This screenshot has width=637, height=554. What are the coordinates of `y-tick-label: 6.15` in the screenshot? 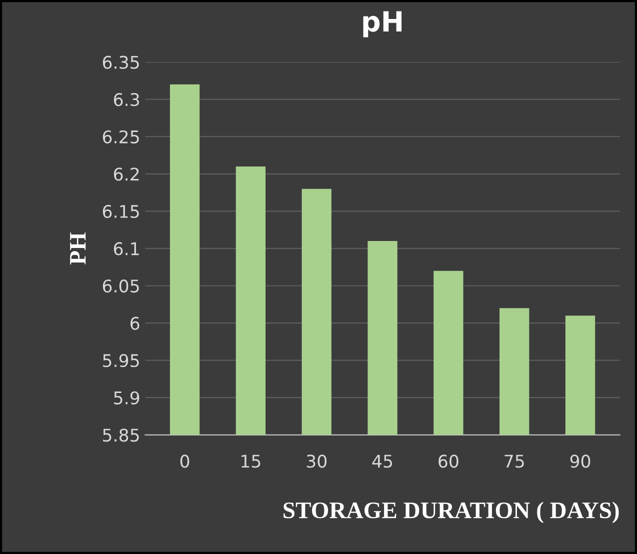 It's located at (120, 211).